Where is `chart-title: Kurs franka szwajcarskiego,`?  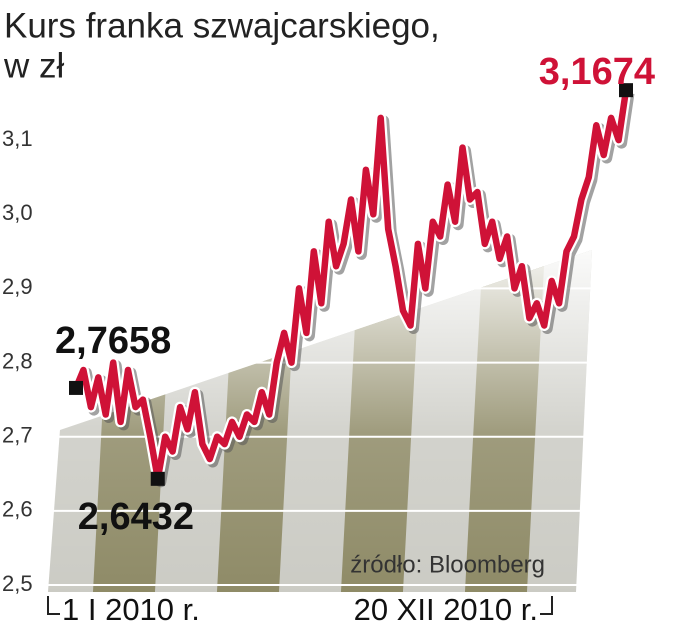
chart-title: Kurs franka szwajcarskiego, is located at coordinates (222, 25).